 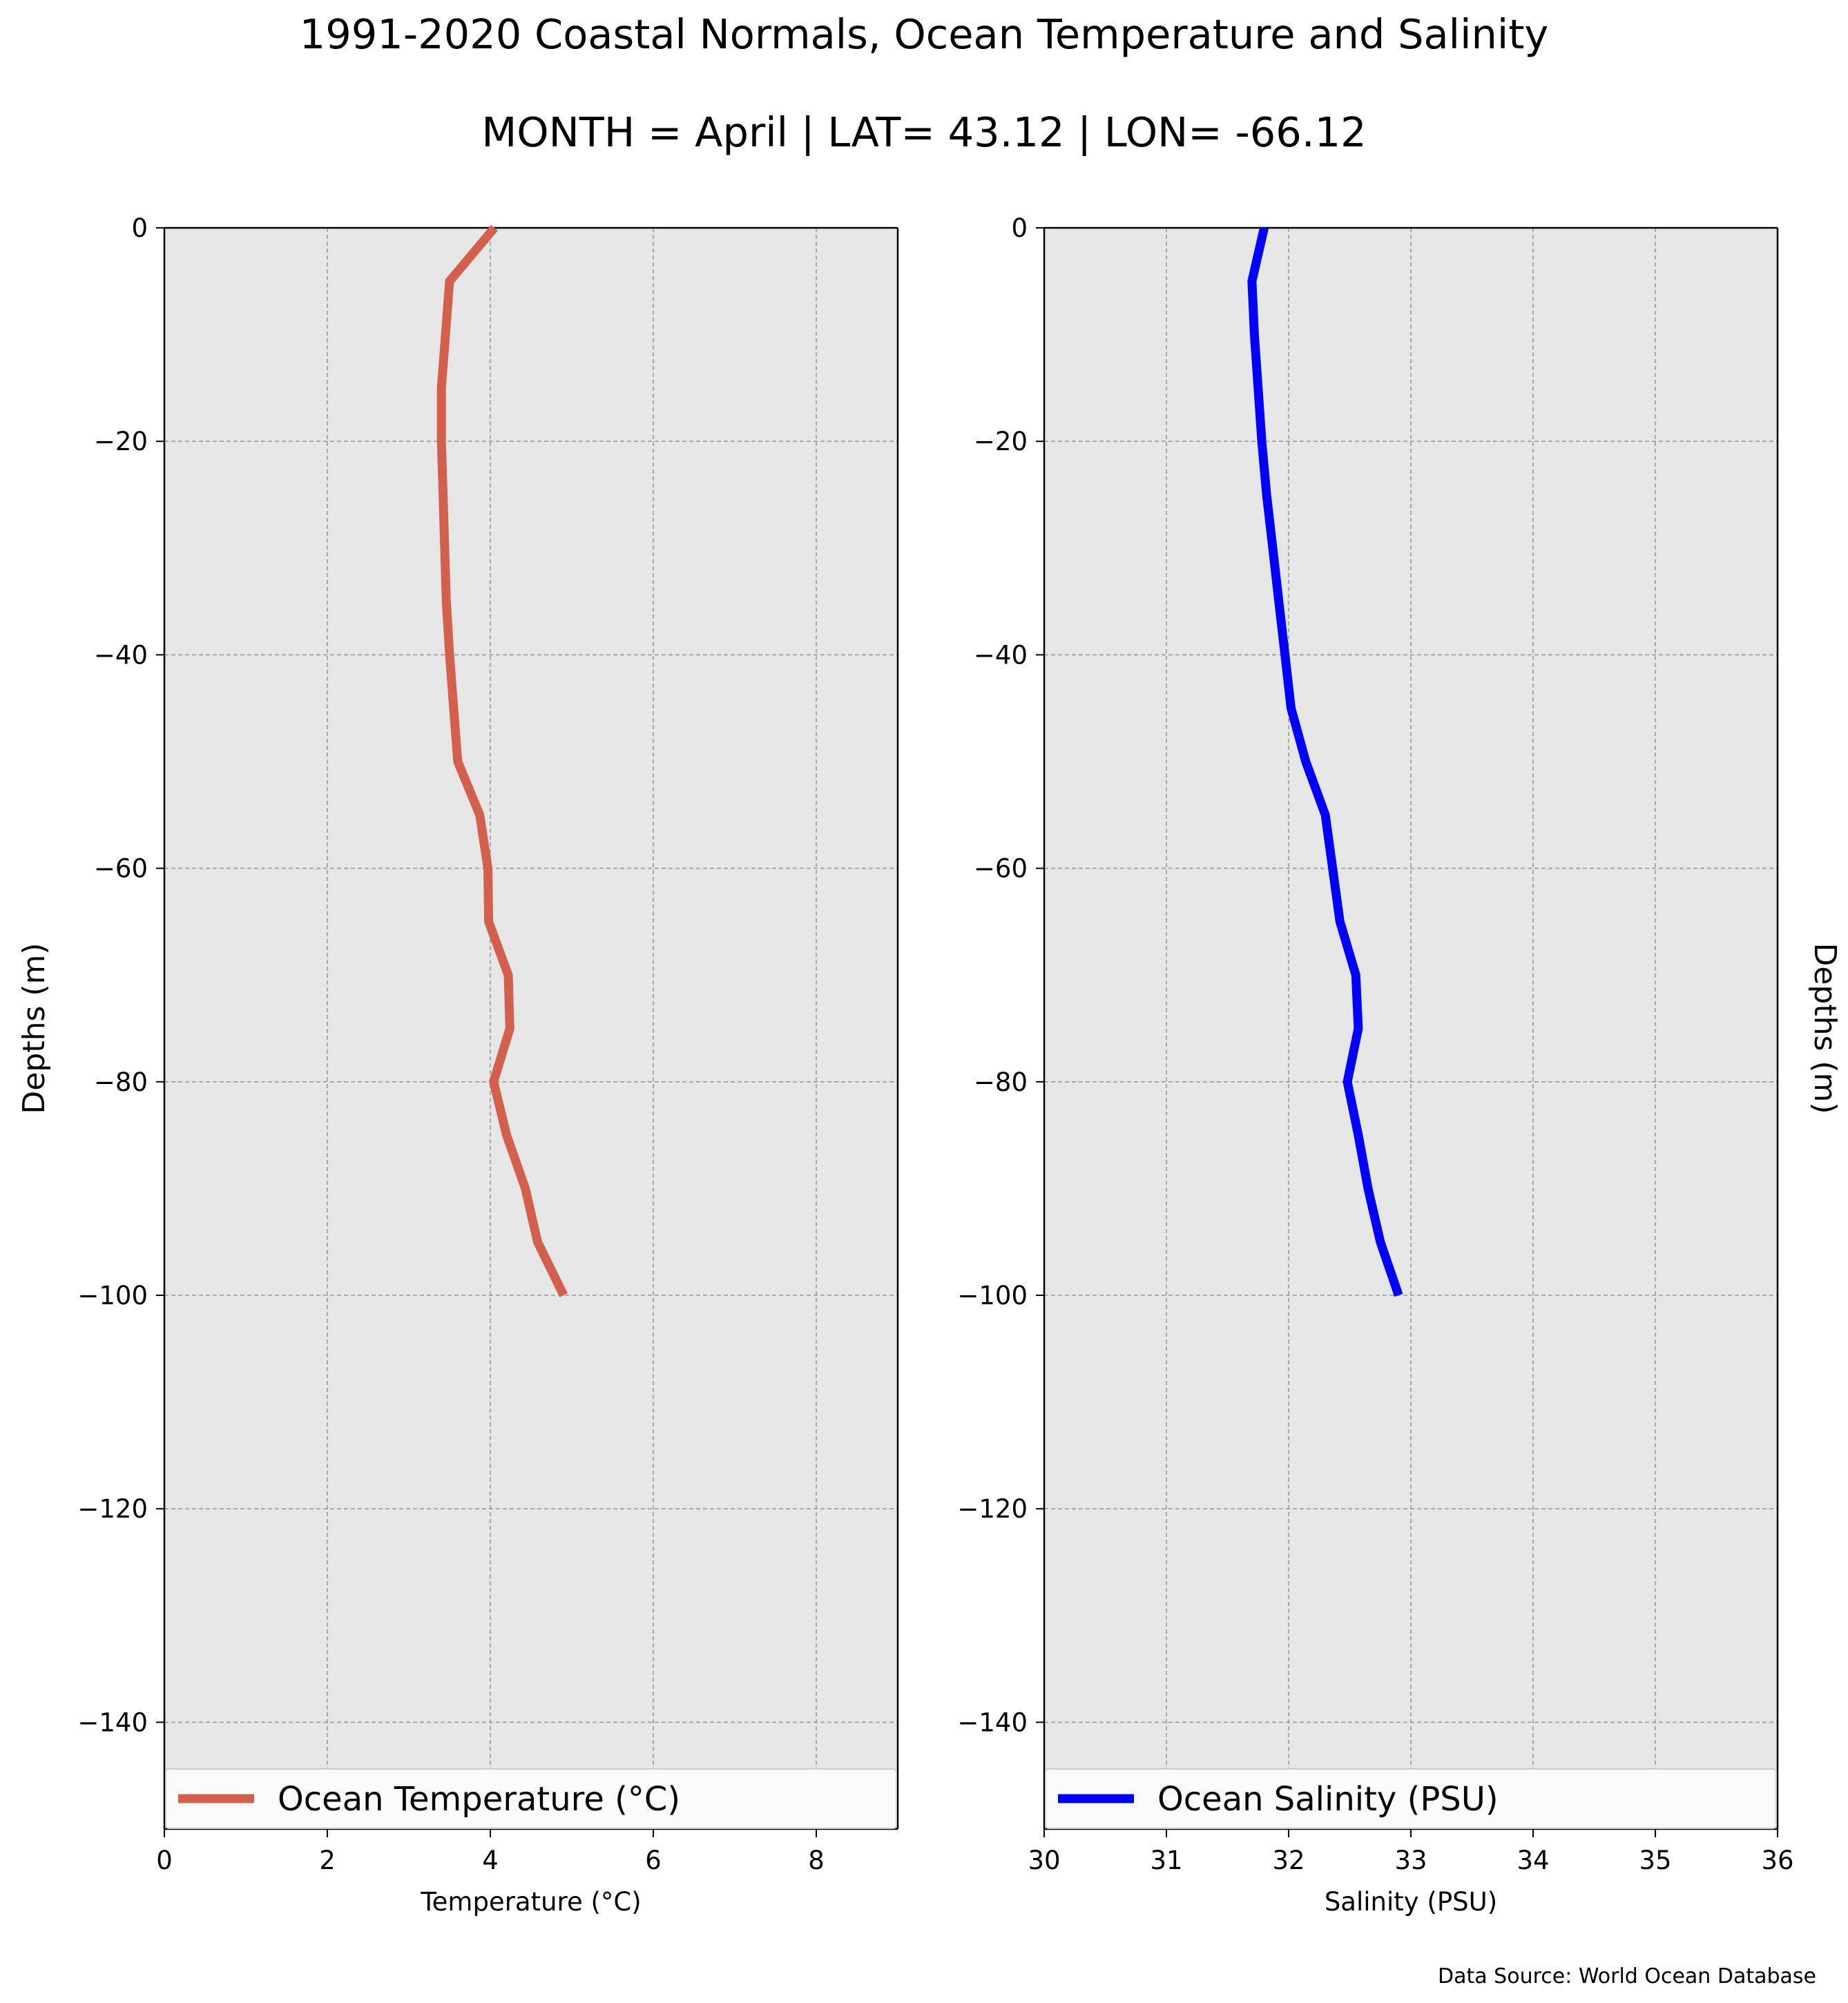 I want to click on undefined-x-axis-title: Temperature (°C), so click(x=530, y=1902).